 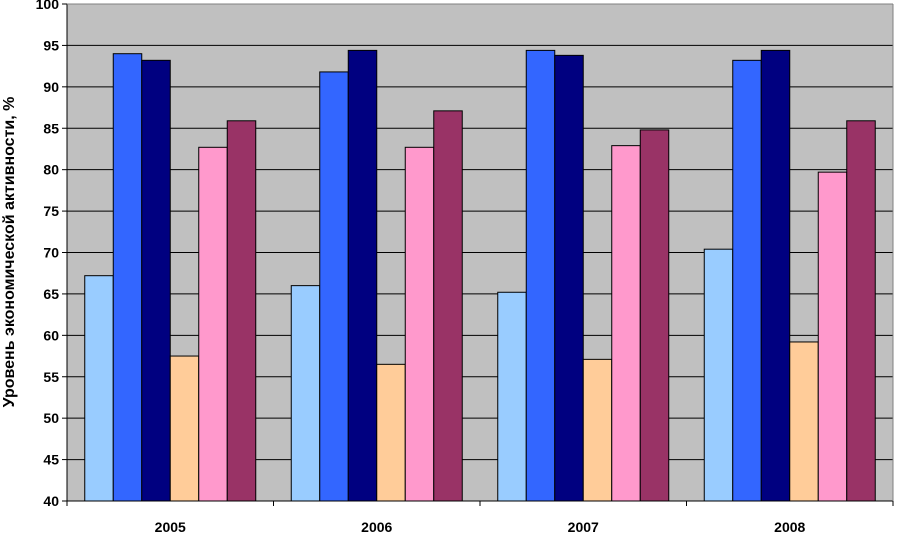 I want to click on y-axis-title: Уровень экономической активности, %, so click(x=9, y=252).